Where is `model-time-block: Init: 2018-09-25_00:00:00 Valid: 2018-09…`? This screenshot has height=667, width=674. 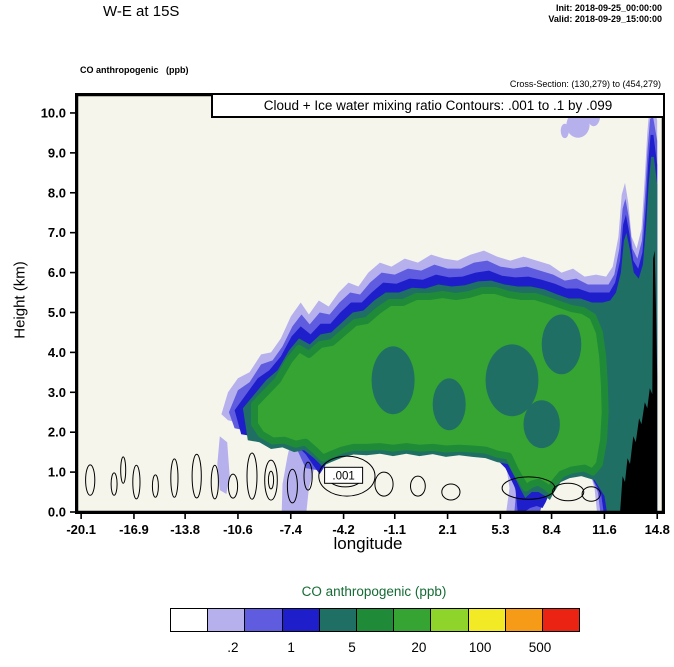
model-time-block: Init: 2018-09-25_00:00:00 Valid: 2018-09… is located at coordinates (605, 14).